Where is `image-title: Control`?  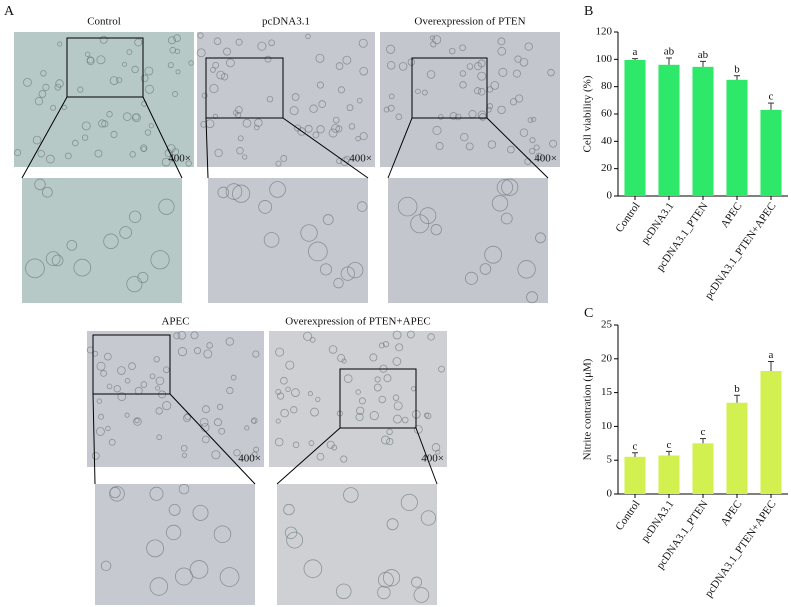
image-title: Control is located at coordinates (104, 22).